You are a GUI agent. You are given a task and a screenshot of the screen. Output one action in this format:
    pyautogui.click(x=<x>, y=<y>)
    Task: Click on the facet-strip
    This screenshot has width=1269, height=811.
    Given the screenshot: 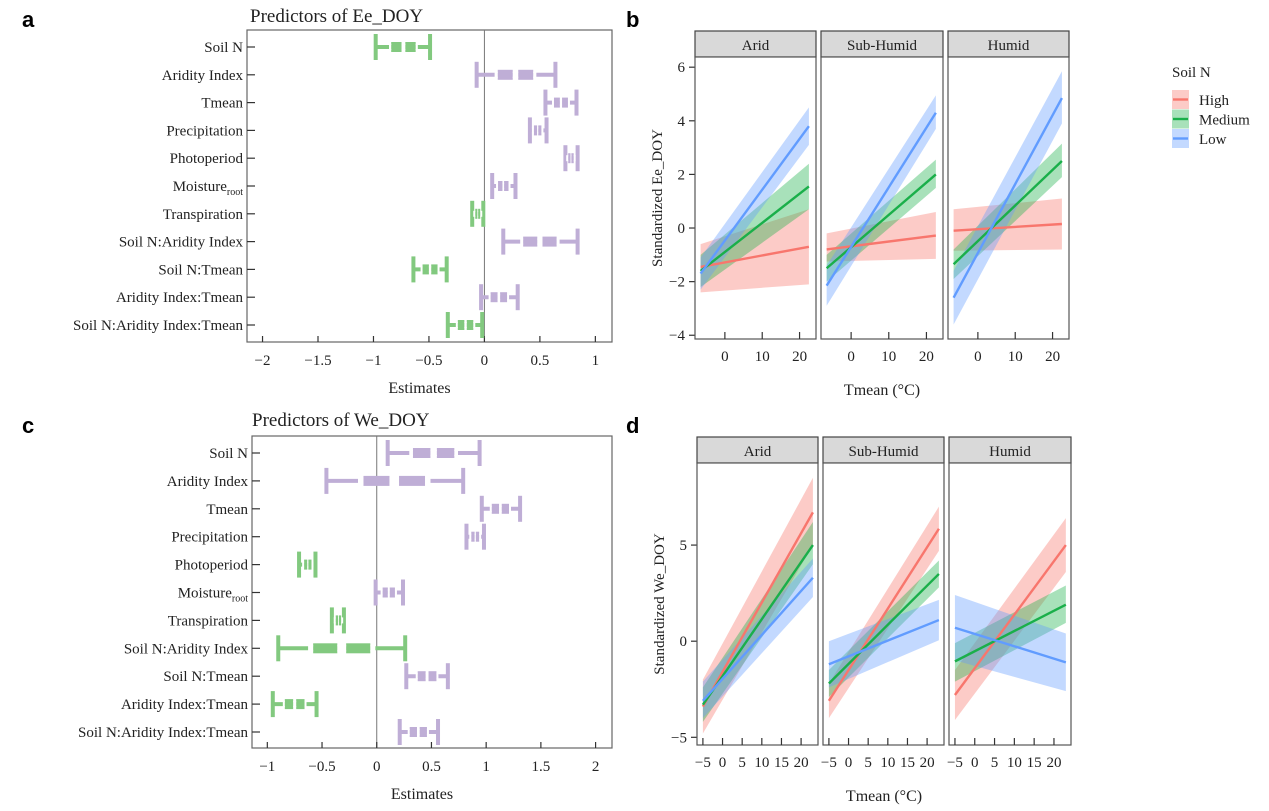 What is the action you would take?
    pyautogui.click(x=755, y=44)
    